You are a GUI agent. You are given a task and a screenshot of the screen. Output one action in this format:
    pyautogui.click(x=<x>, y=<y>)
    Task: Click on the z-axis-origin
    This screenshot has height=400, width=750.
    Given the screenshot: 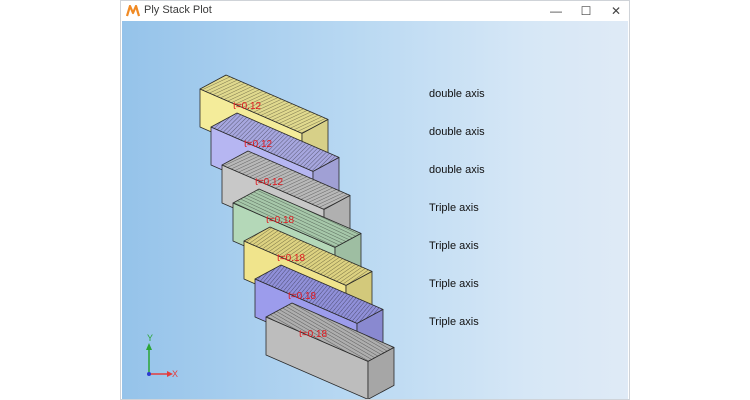 What is the action you would take?
    pyautogui.click(x=149, y=374)
    